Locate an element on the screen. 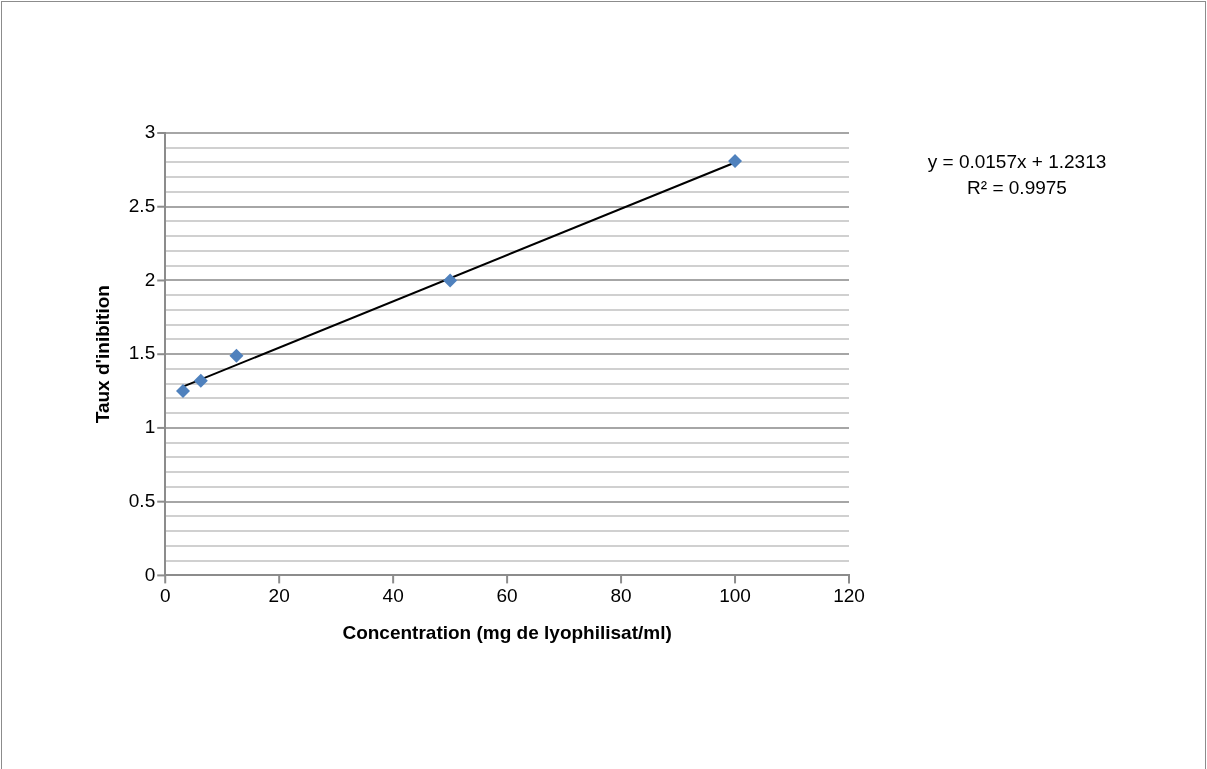 This screenshot has width=1207, height=769. x-tick-label: 40 is located at coordinates (393, 596).